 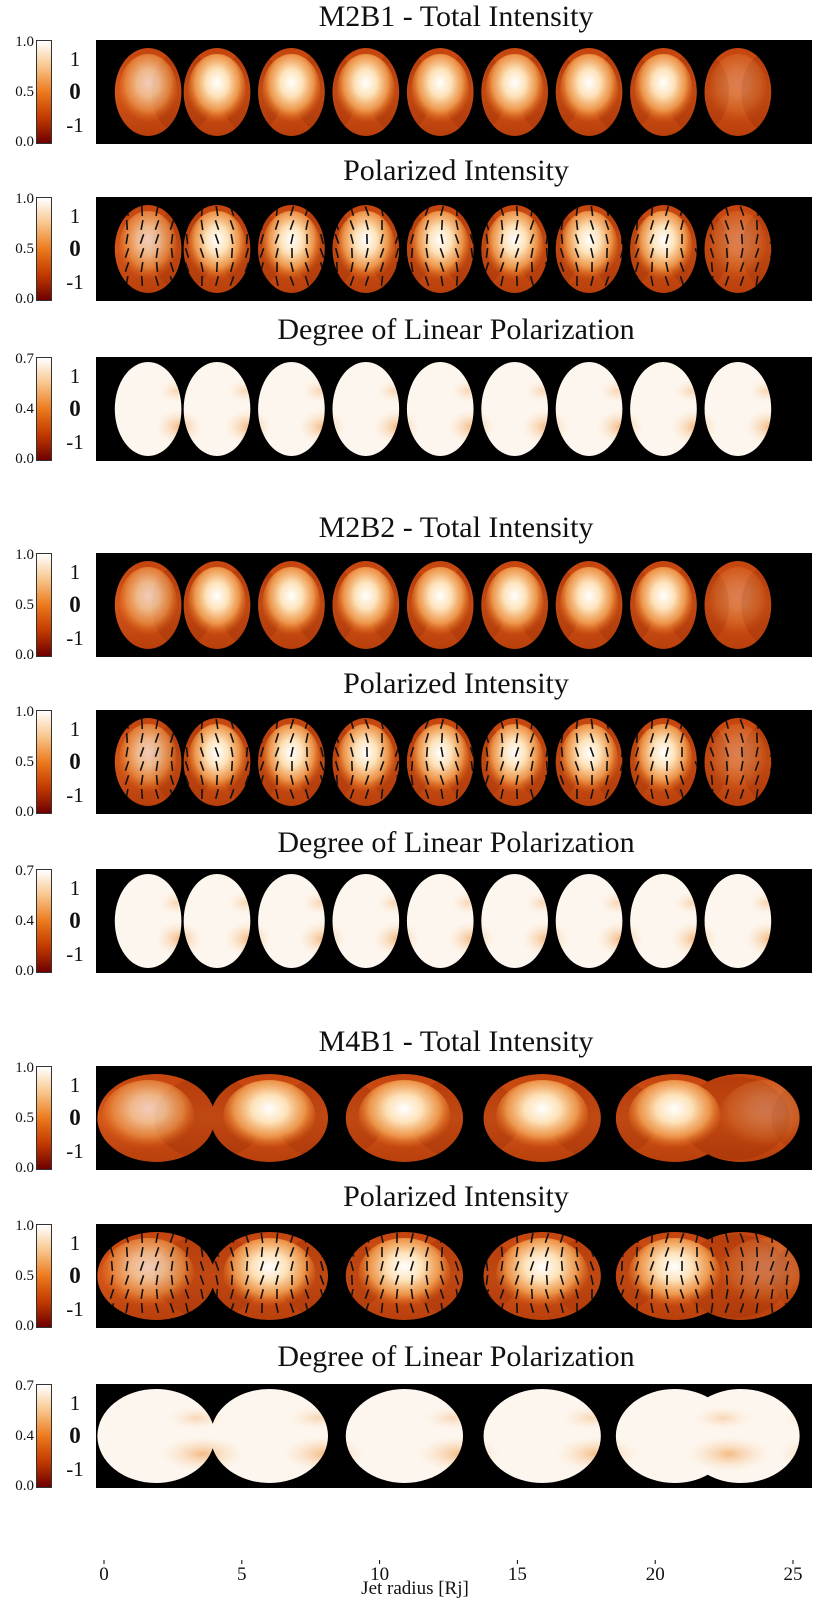 What do you see at coordinates (456, 1042) in the screenshot?
I see `panel-title: M4B1 - Total Intensity` at bounding box center [456, 1042].